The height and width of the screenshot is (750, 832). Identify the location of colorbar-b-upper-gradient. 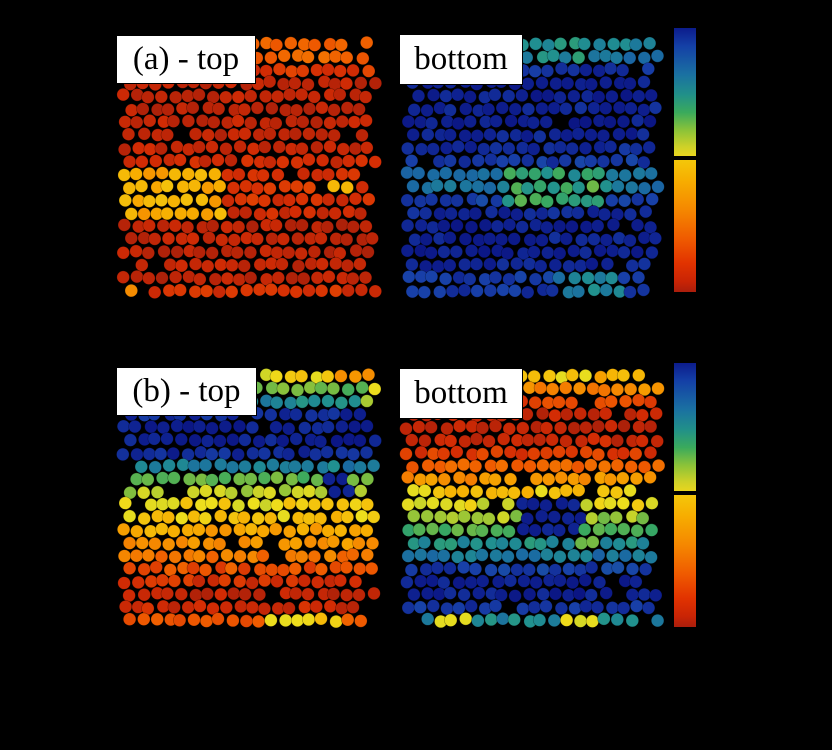
(685, 427).